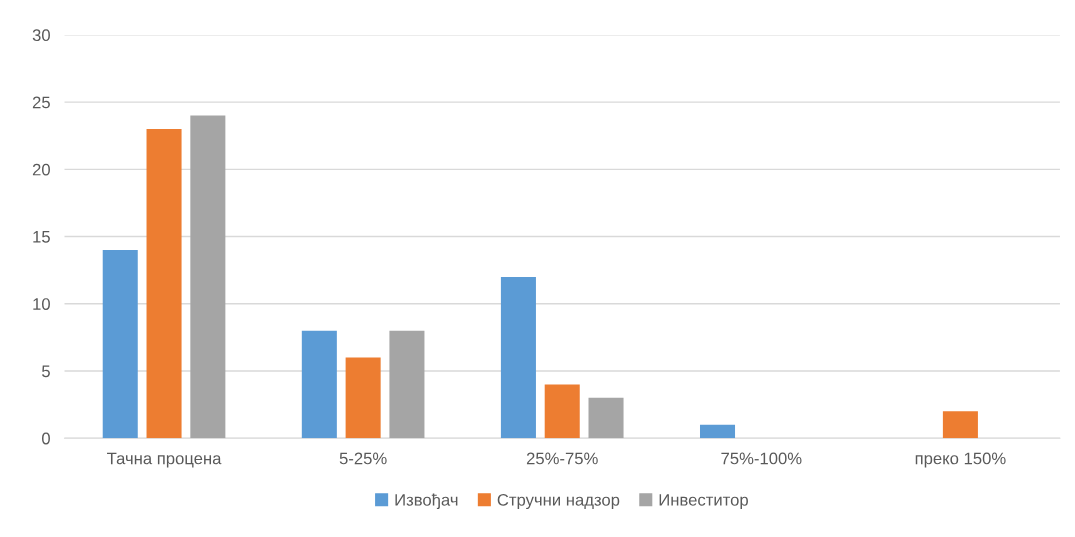  Describe the element at coordinates (703, 502) in the screenshot. I see `legend-label: Инвеститор` at that location.